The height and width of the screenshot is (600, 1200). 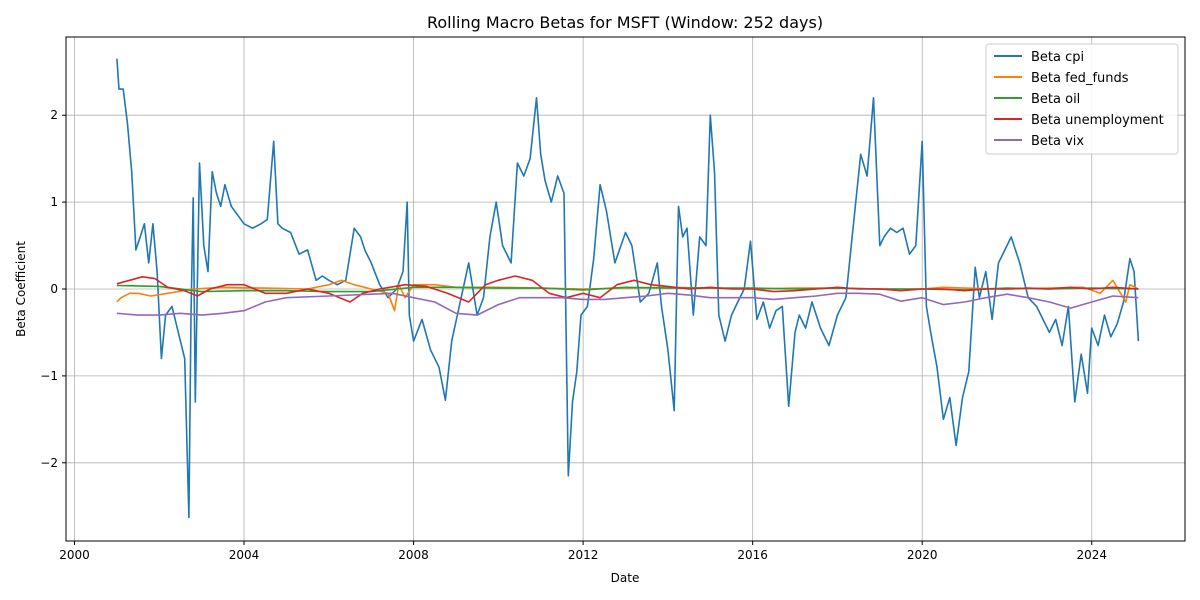 I want to click on x-tick-label: 2000, so click(x=74, y=555).